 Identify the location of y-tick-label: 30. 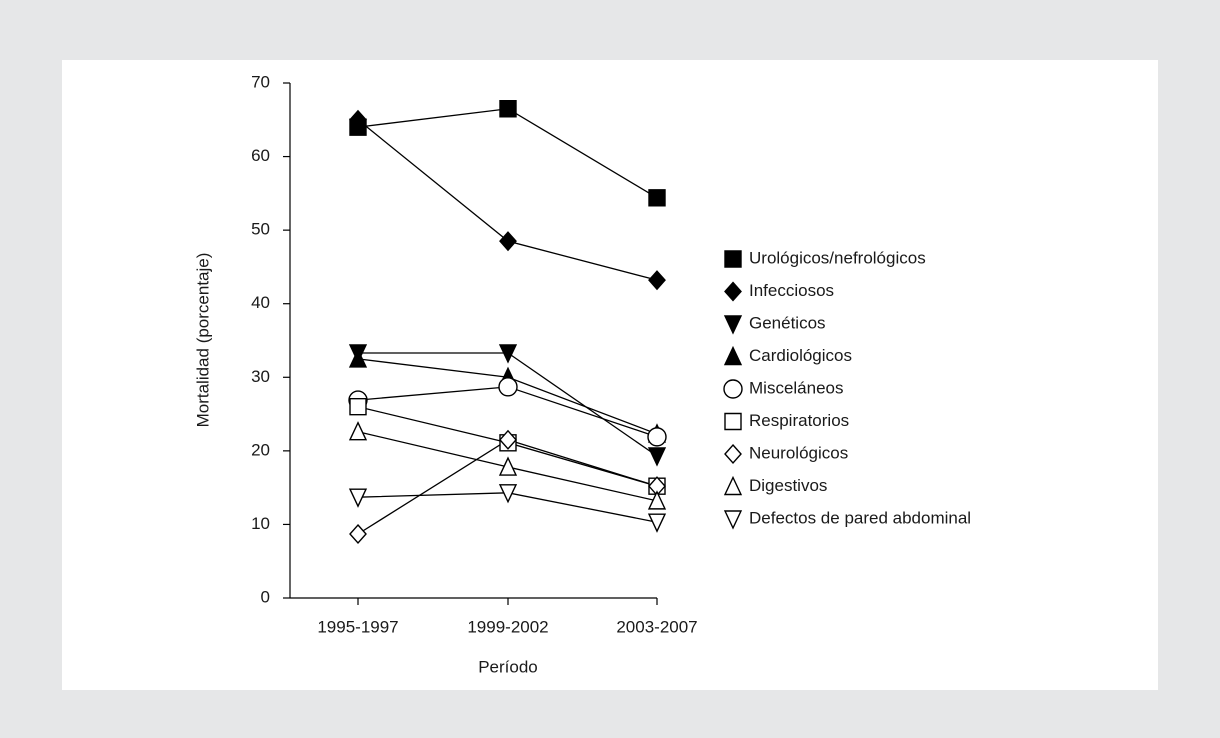
(260, 376).